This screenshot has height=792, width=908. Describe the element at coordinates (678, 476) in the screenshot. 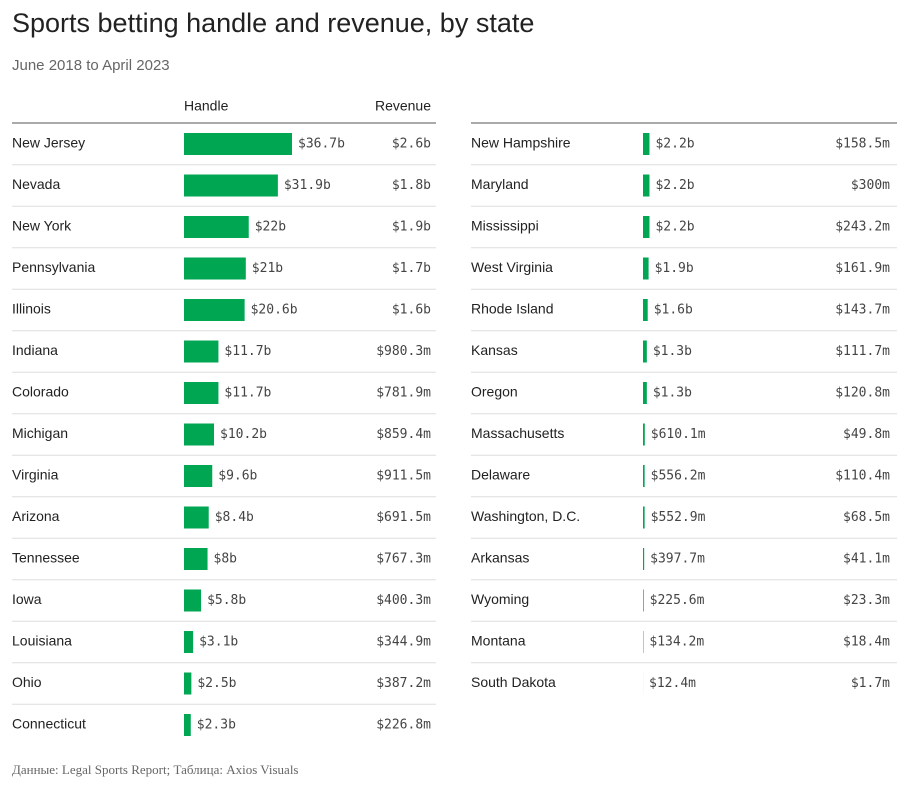

I see `value-label: $556.2m` at that location.